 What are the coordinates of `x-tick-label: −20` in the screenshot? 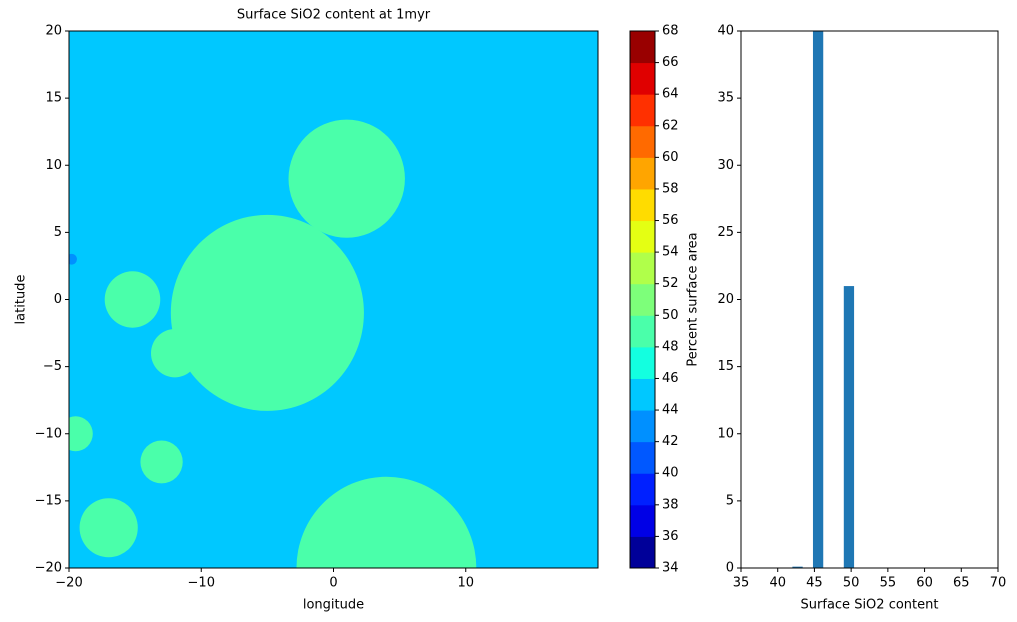 It's located at (68, 583).